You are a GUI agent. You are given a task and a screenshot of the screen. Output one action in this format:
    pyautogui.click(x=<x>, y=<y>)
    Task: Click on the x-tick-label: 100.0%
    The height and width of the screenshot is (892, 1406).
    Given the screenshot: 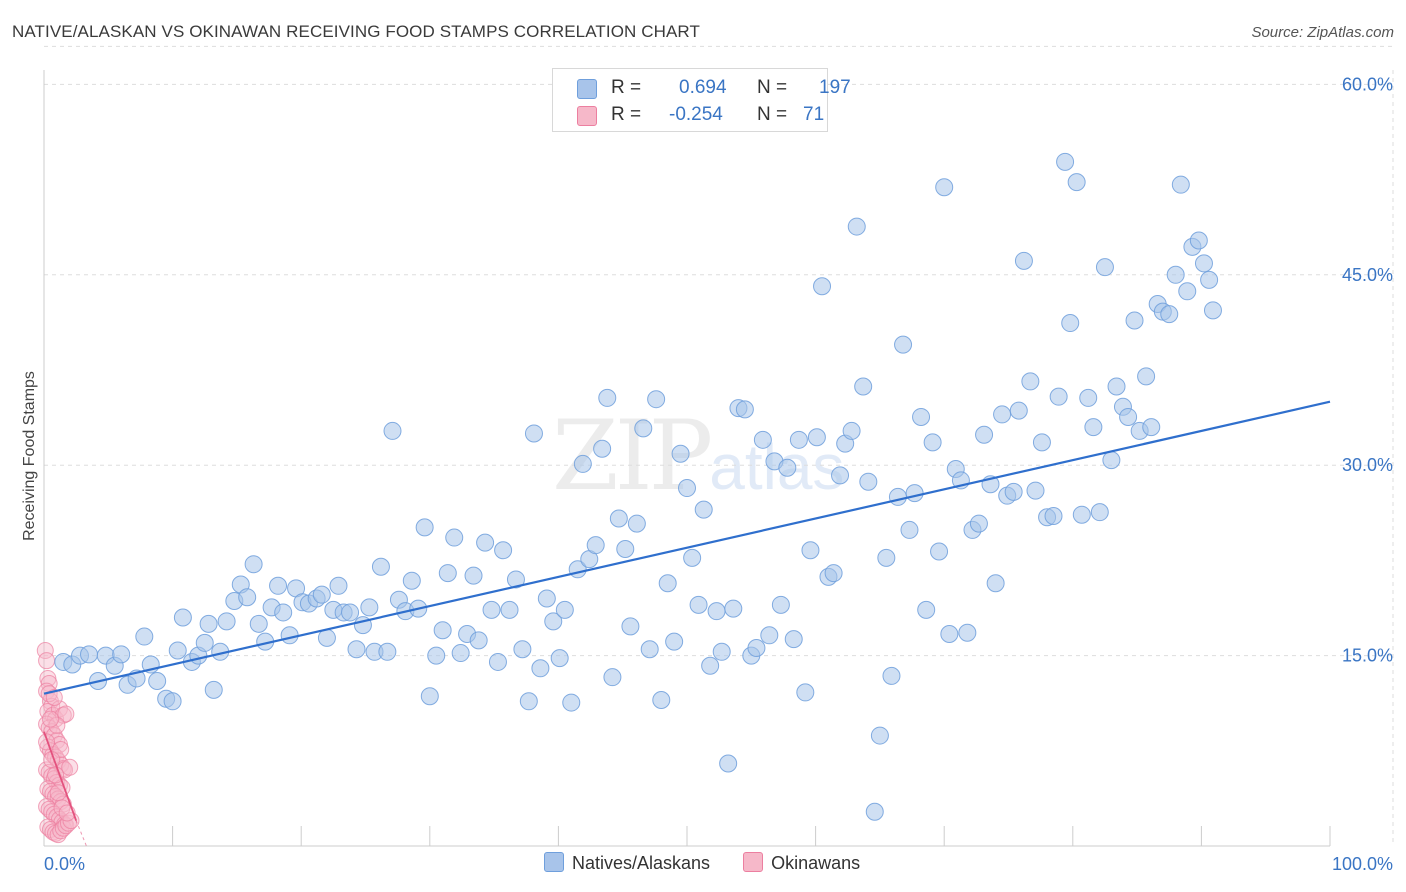 What is the action you would take?
    pyautogui.click(x=1362, y=864)
    